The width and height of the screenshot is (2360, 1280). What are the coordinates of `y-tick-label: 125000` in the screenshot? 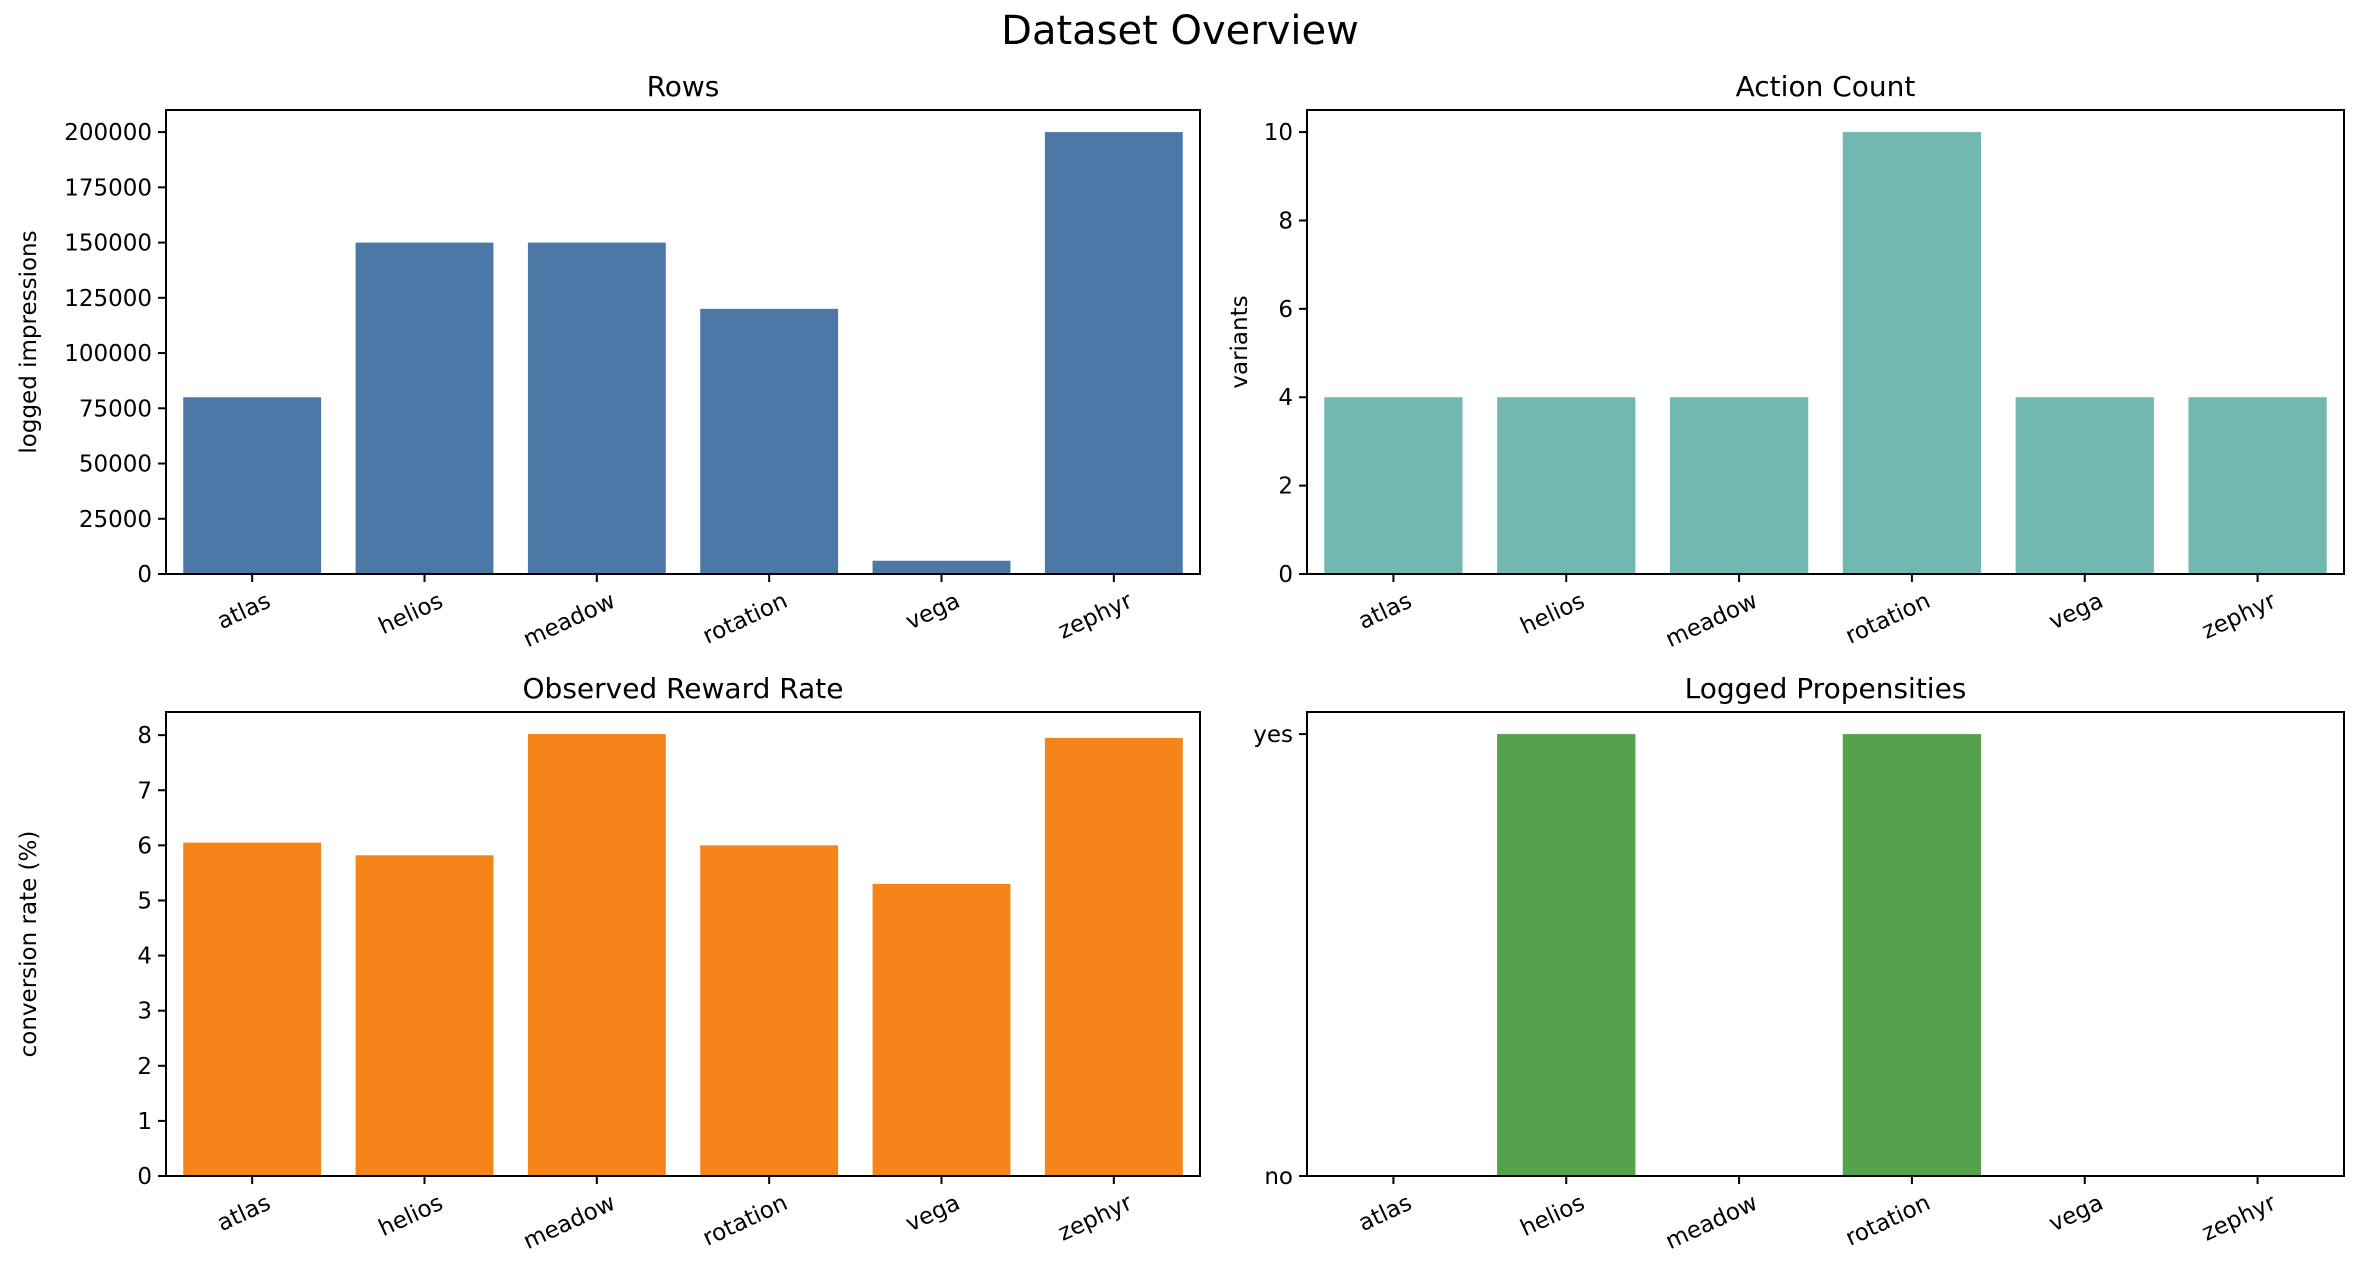 It's located at (108, 299).